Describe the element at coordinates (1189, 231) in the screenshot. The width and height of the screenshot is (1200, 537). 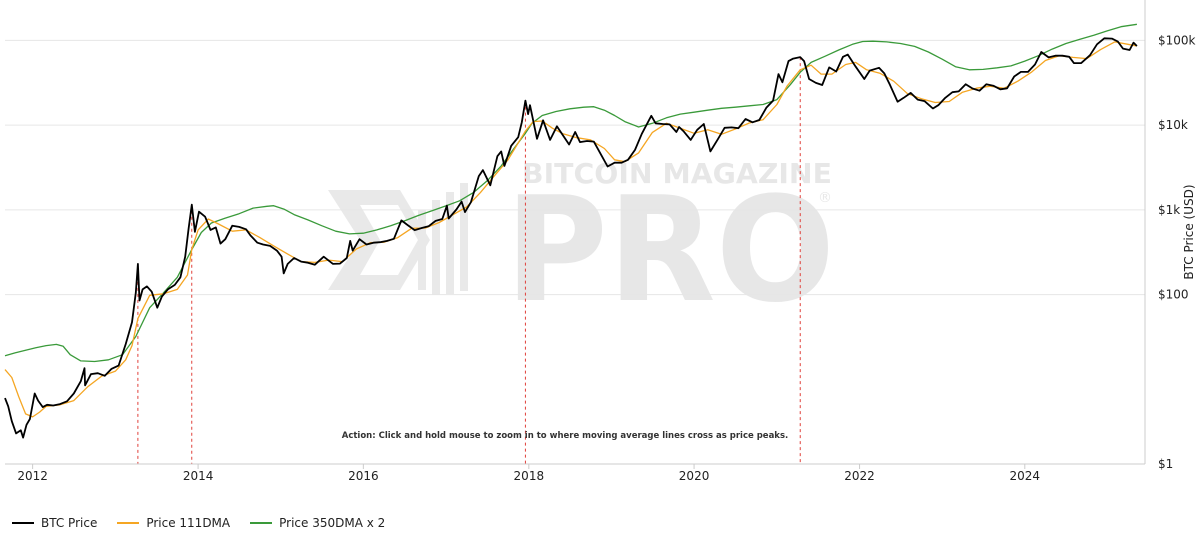
I see `y-axis-label: BTC Price (USD)` at that location.